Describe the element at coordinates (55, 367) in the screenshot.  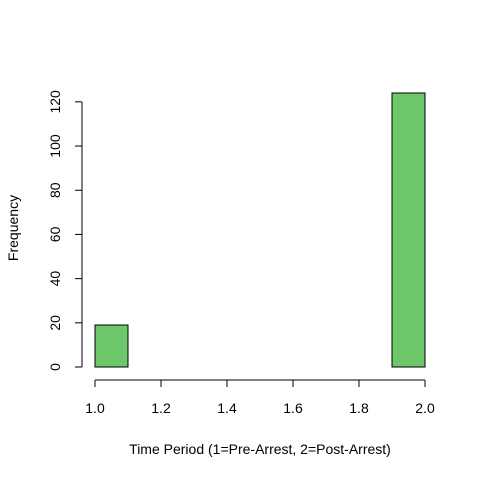
I see `y-tick-label: 0` at that location.